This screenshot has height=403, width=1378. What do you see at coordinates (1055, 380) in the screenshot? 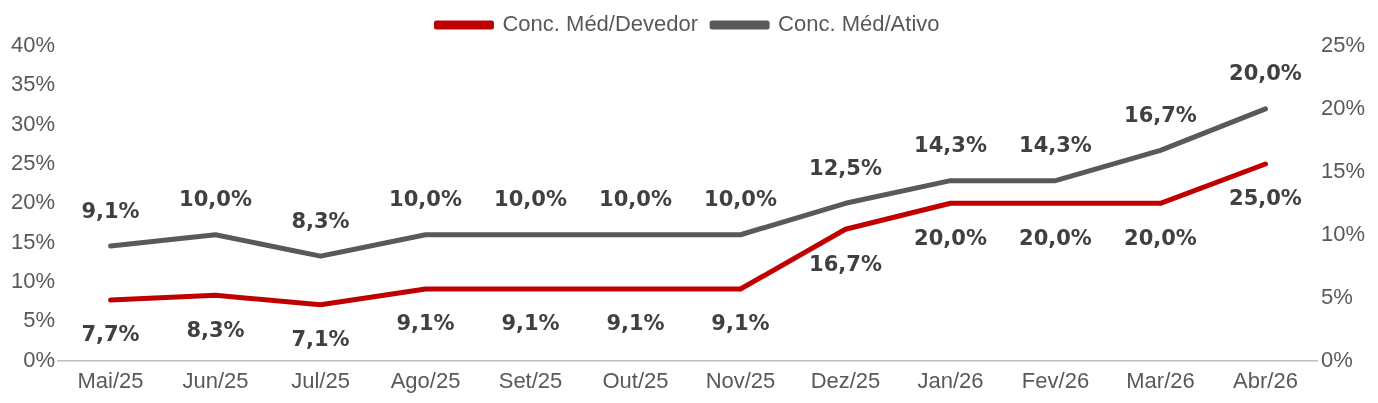
I see `x-tick-label: Fev/26` at bounding box center [1055, 380].